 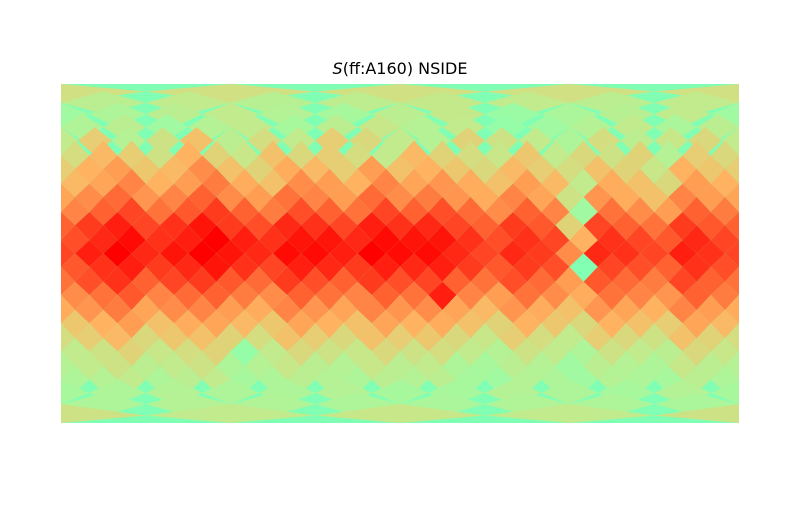 I want to click on chart-title: S(ff:A160) NSIDE, so click(x=400, y=68).